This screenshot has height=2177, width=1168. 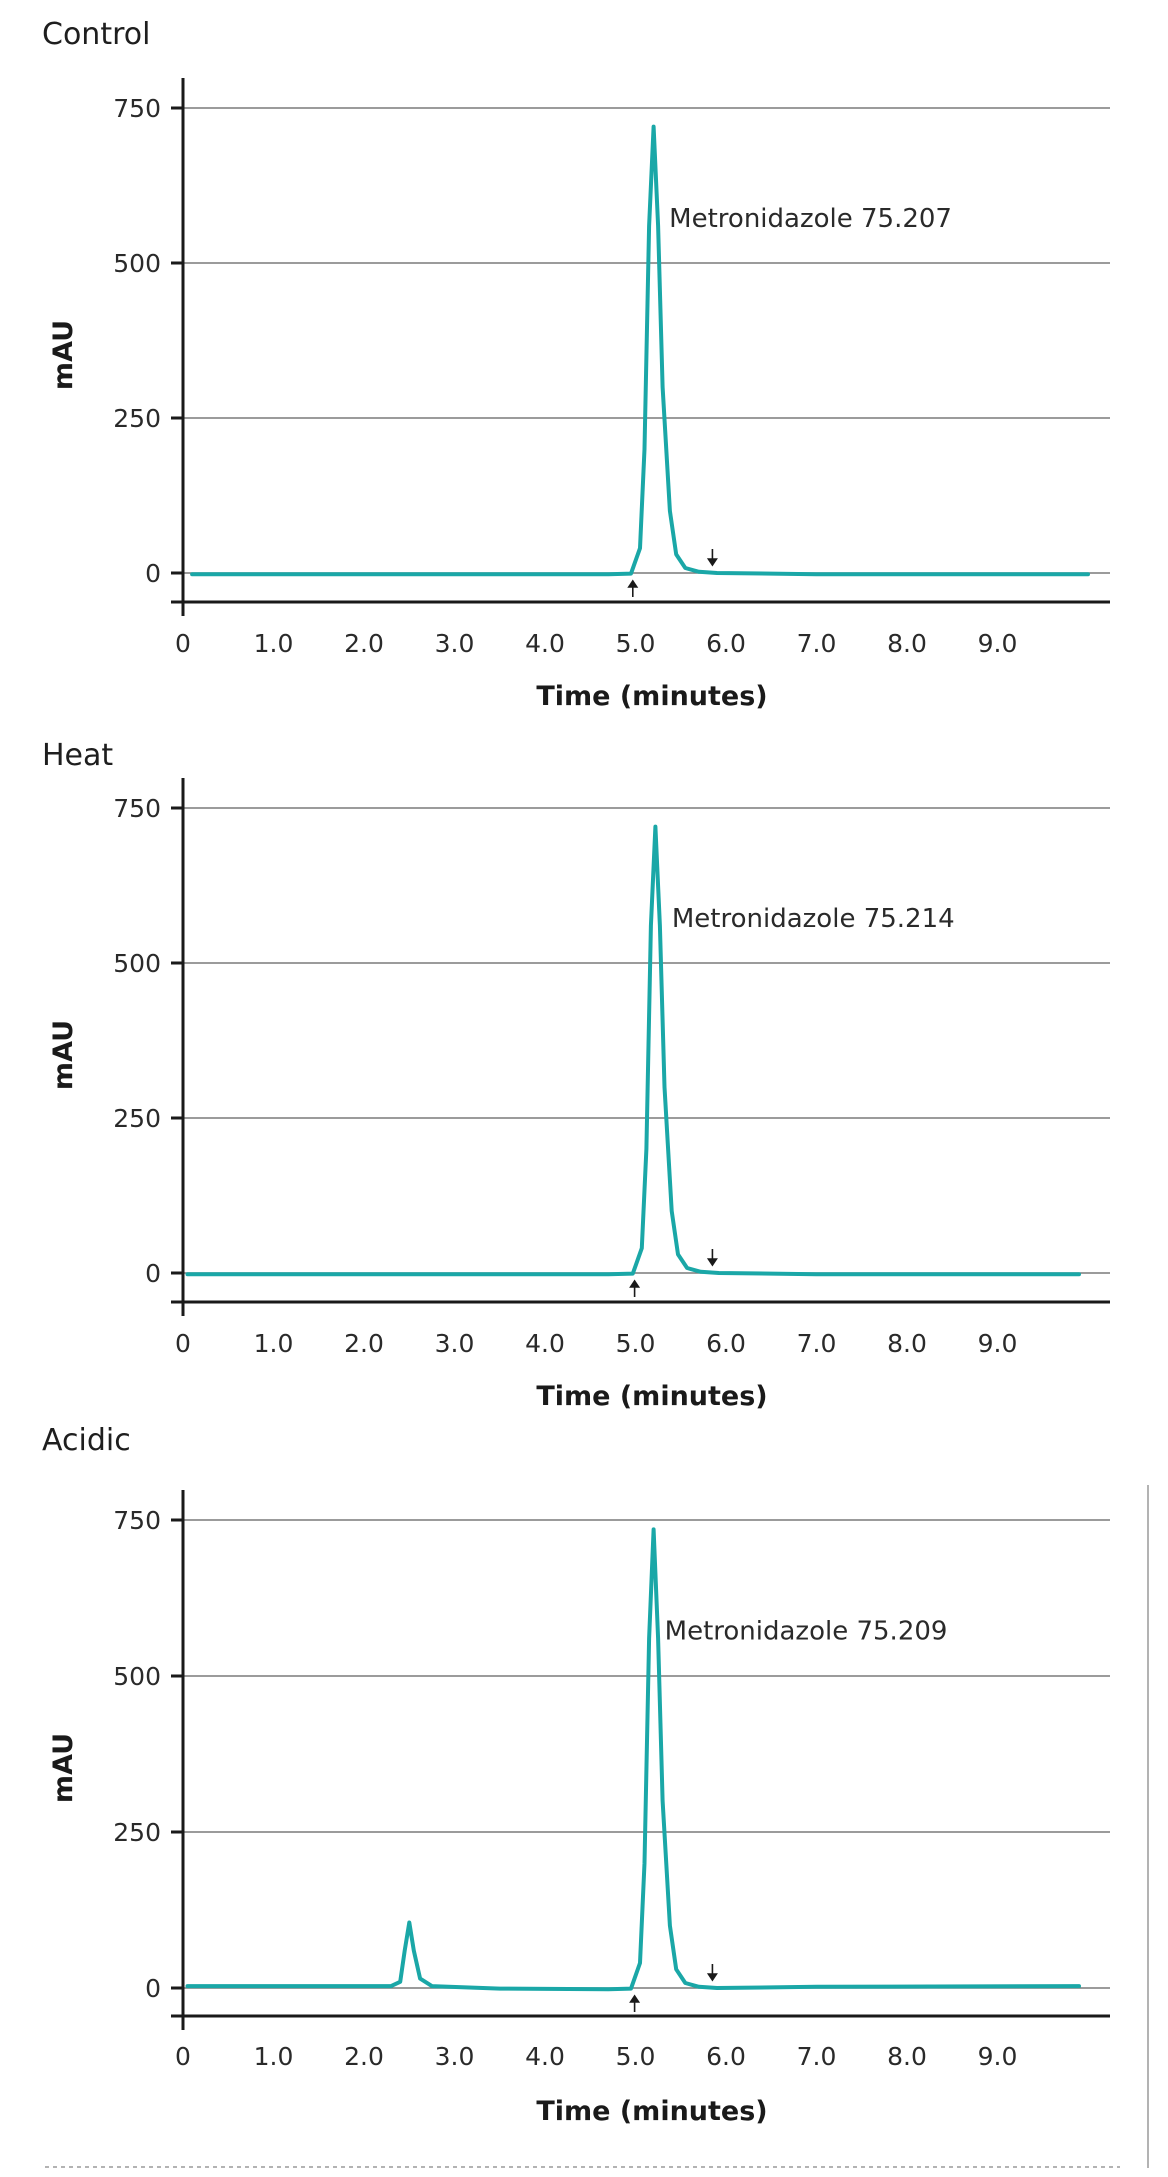 What do you see at coordinates (86, 1440) in the screenshot?
I see `panel-title: Acidic` at bounding box center [86, 1440].